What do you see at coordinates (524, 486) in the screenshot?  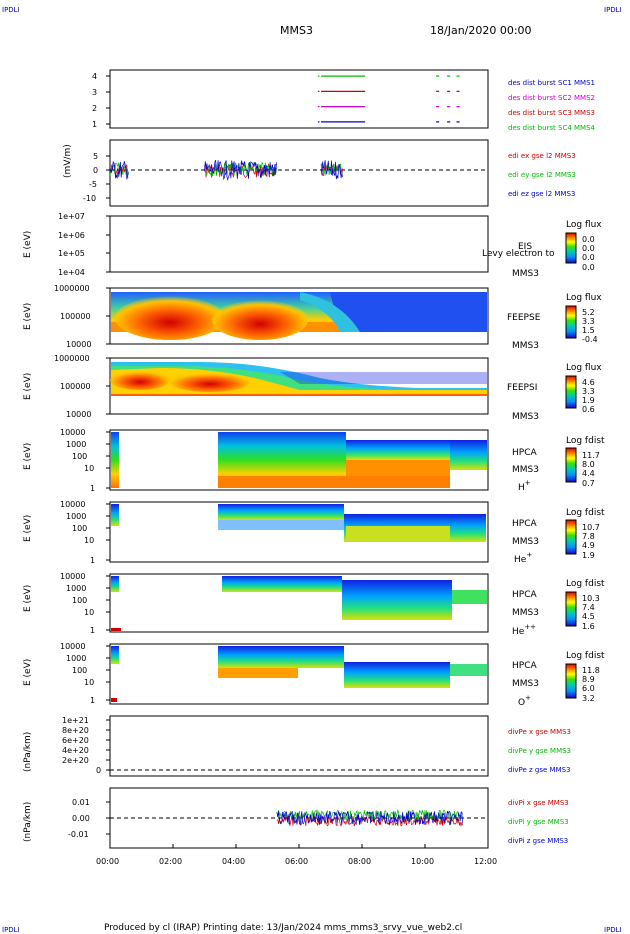 I see `hplus-species: H+` at bounding box center [524, 486].